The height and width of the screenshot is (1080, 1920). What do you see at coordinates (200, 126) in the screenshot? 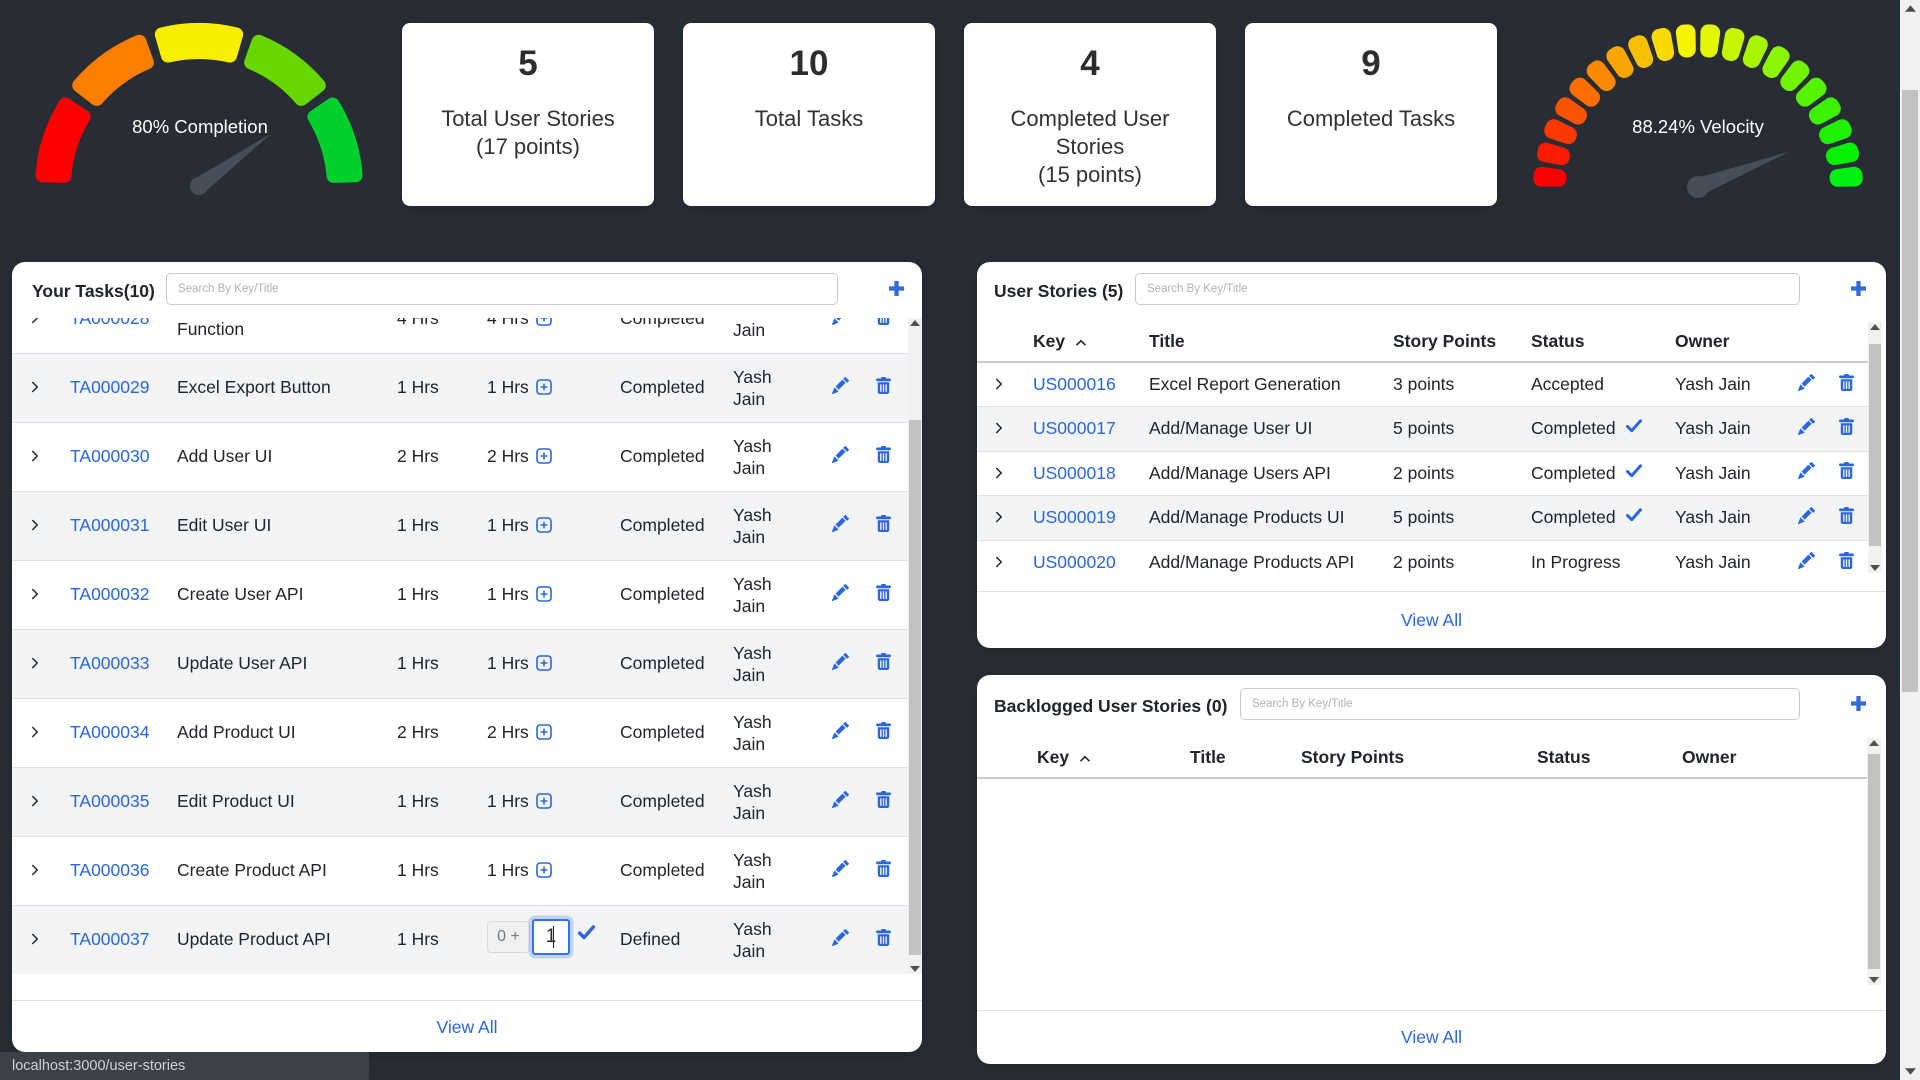
I see `svg-text: 80% Completion` at bounding box center [200, 126].